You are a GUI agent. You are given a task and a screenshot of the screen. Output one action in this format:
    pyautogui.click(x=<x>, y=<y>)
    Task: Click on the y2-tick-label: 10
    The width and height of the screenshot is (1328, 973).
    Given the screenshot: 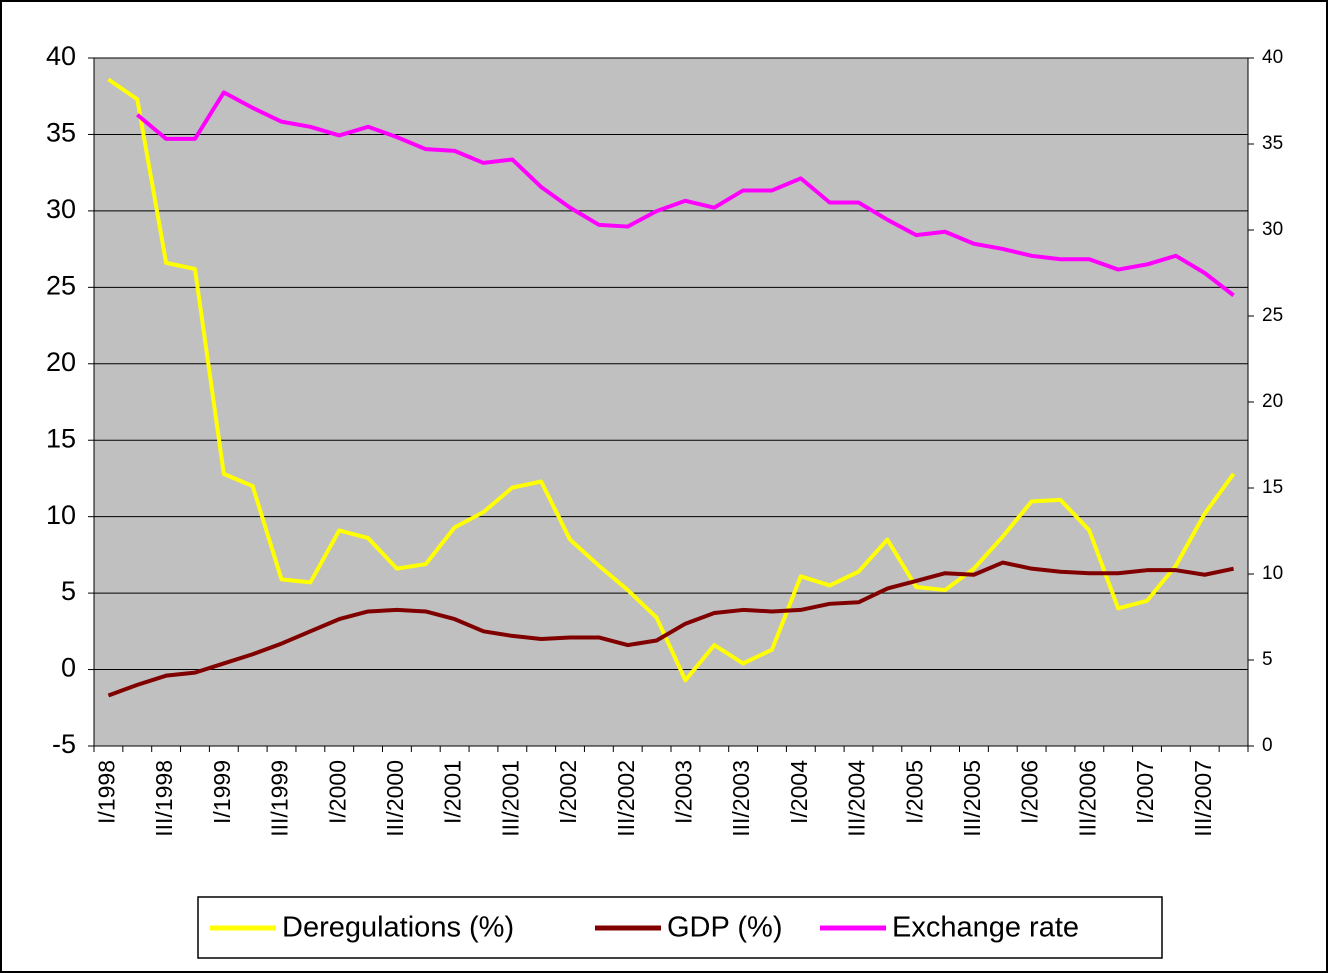 What is the action you would take?
    pyautogui.click(x=1272, y=573)
    